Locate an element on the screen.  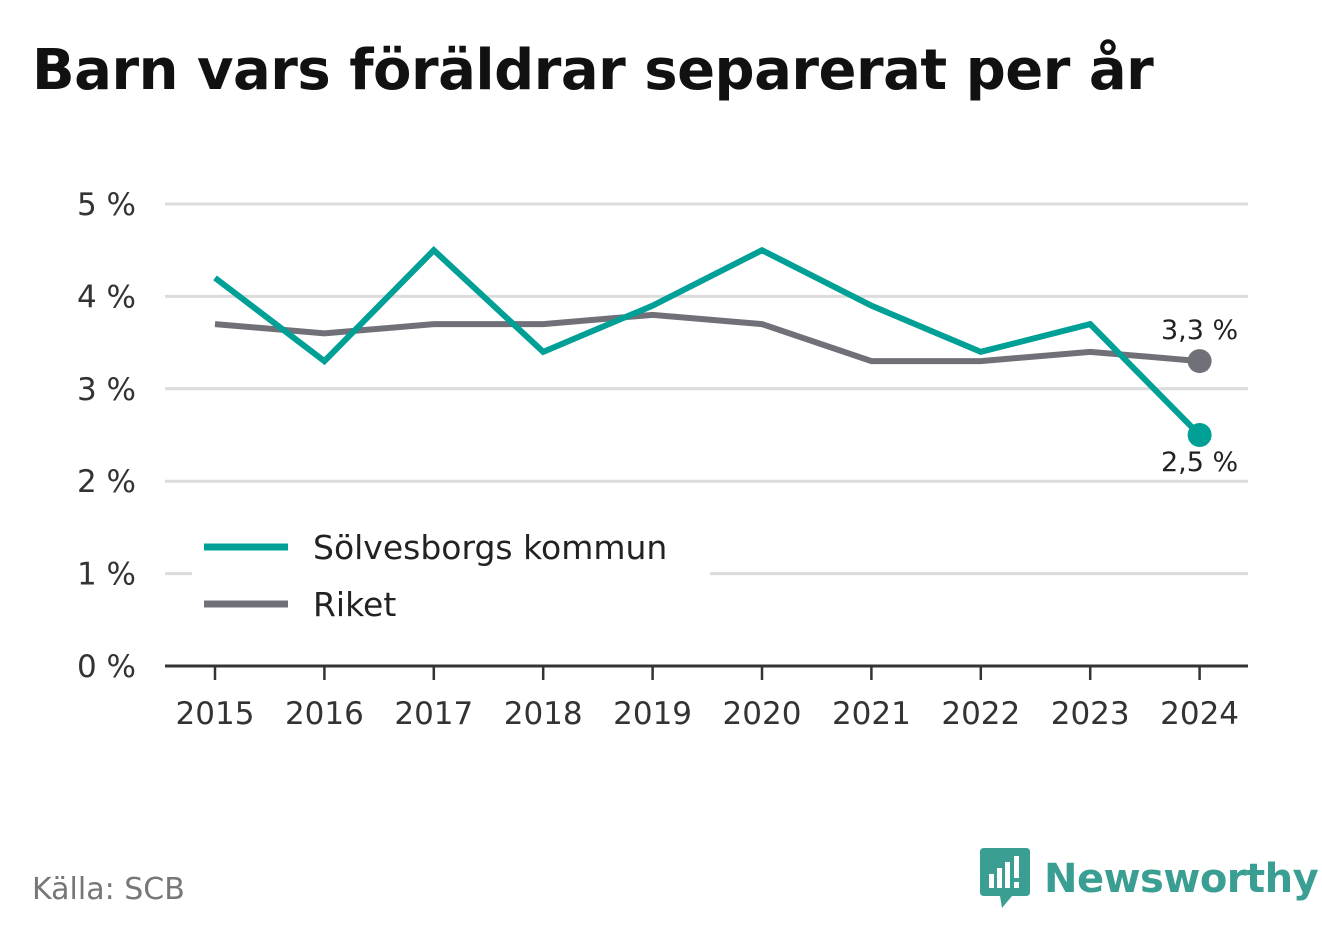
y-tick-label-1: 1 % is located at coordinates (106, 575).